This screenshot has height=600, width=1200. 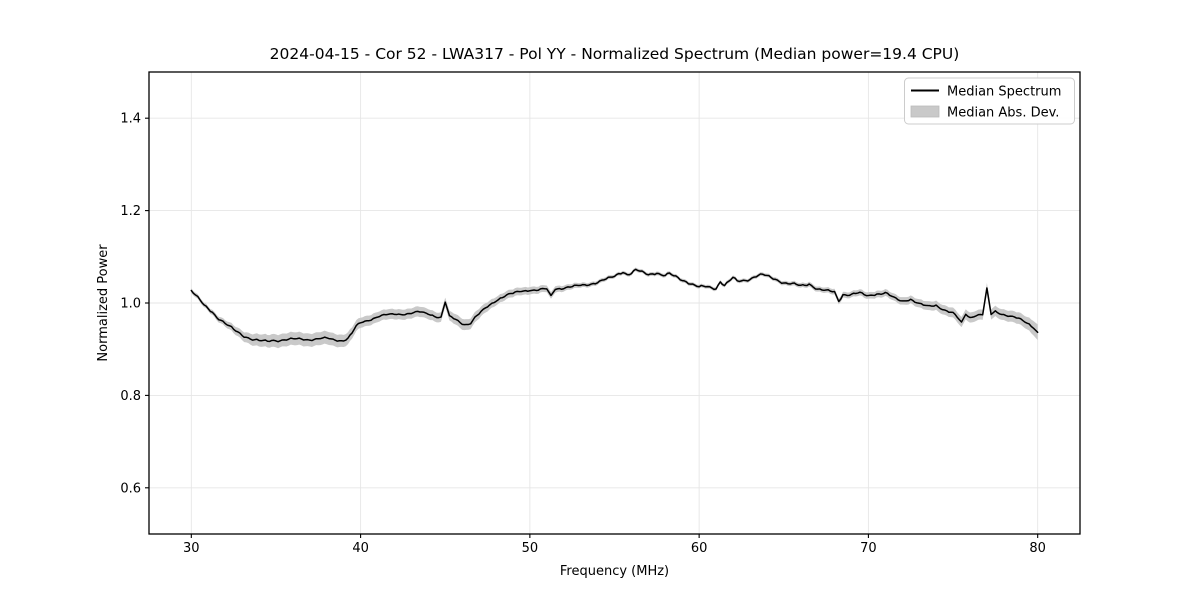 What do you see at coordinates (130, 304) in the screenshot?
I see `ytick-label-1: 1.0` at bounding box center [130, 304].